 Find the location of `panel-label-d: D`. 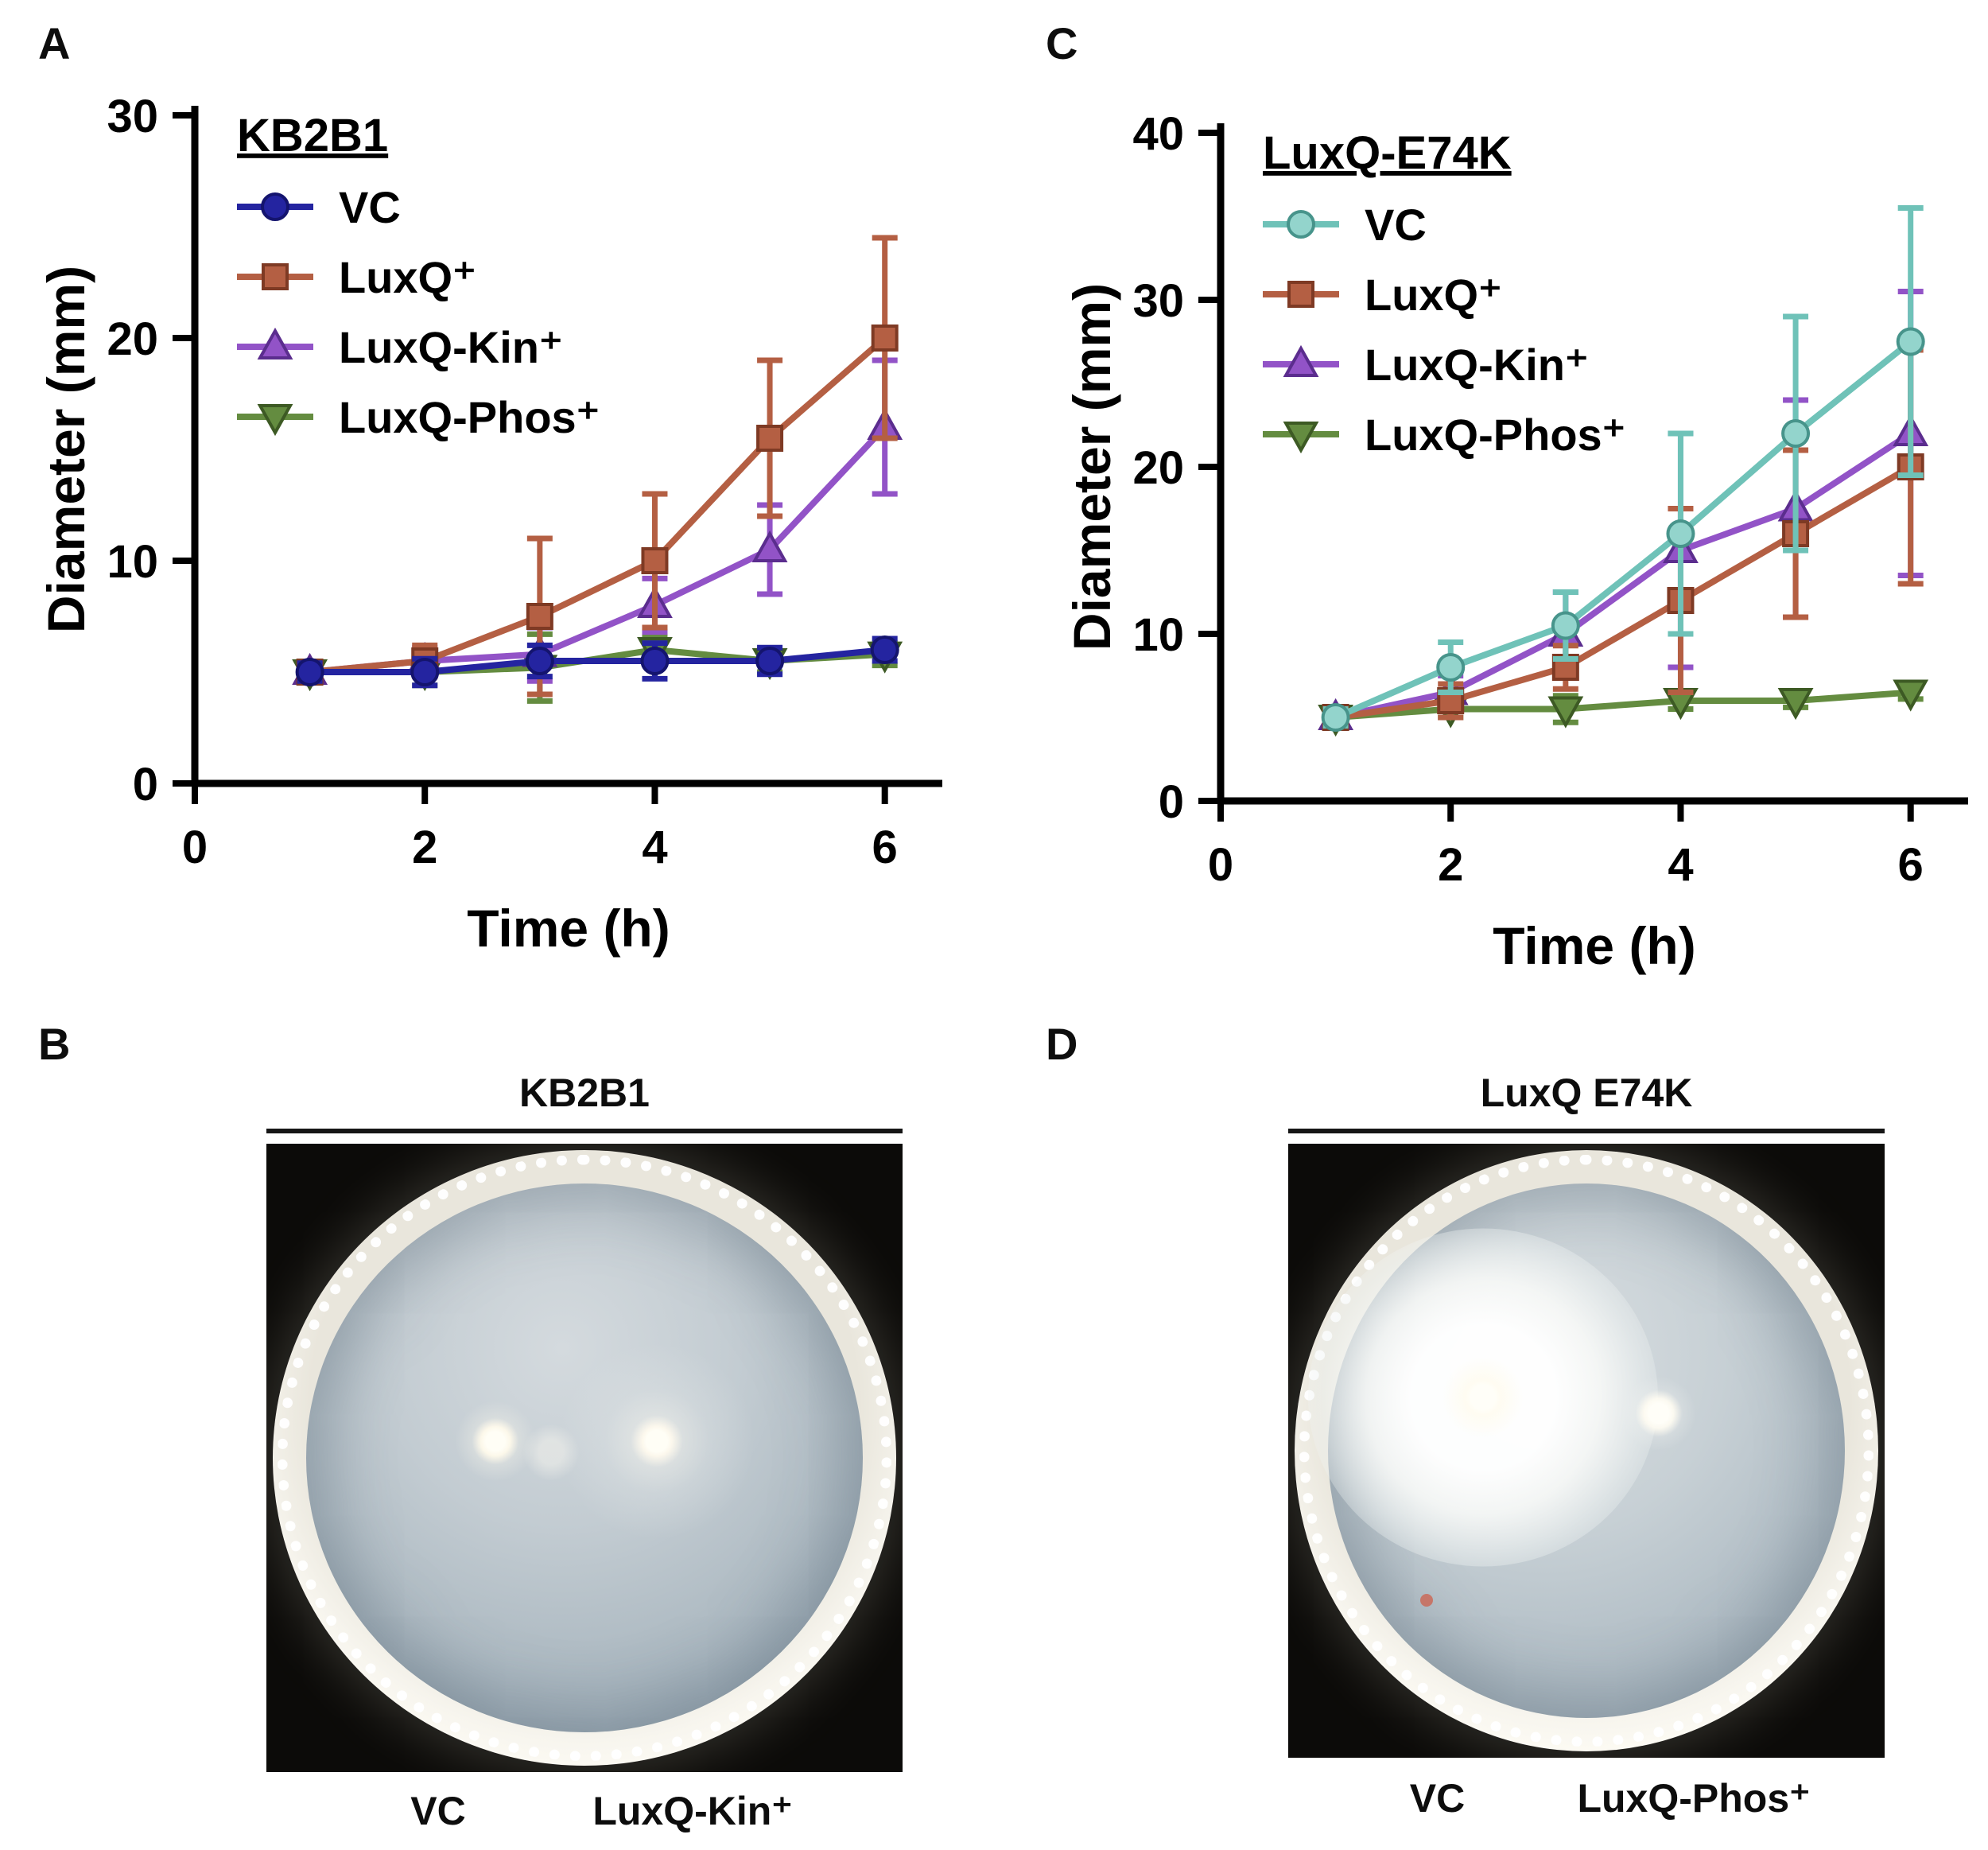

panel-label-d: D is located at coordinates (1062, 1044).